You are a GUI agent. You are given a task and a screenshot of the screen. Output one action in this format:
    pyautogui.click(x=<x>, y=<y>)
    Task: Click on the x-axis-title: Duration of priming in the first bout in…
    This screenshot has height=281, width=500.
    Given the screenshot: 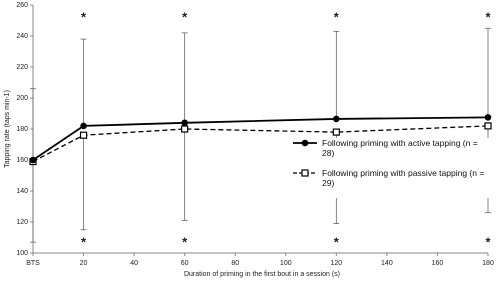 What is the action you would take?
    pyautogui.click(x=262, y=274)
    